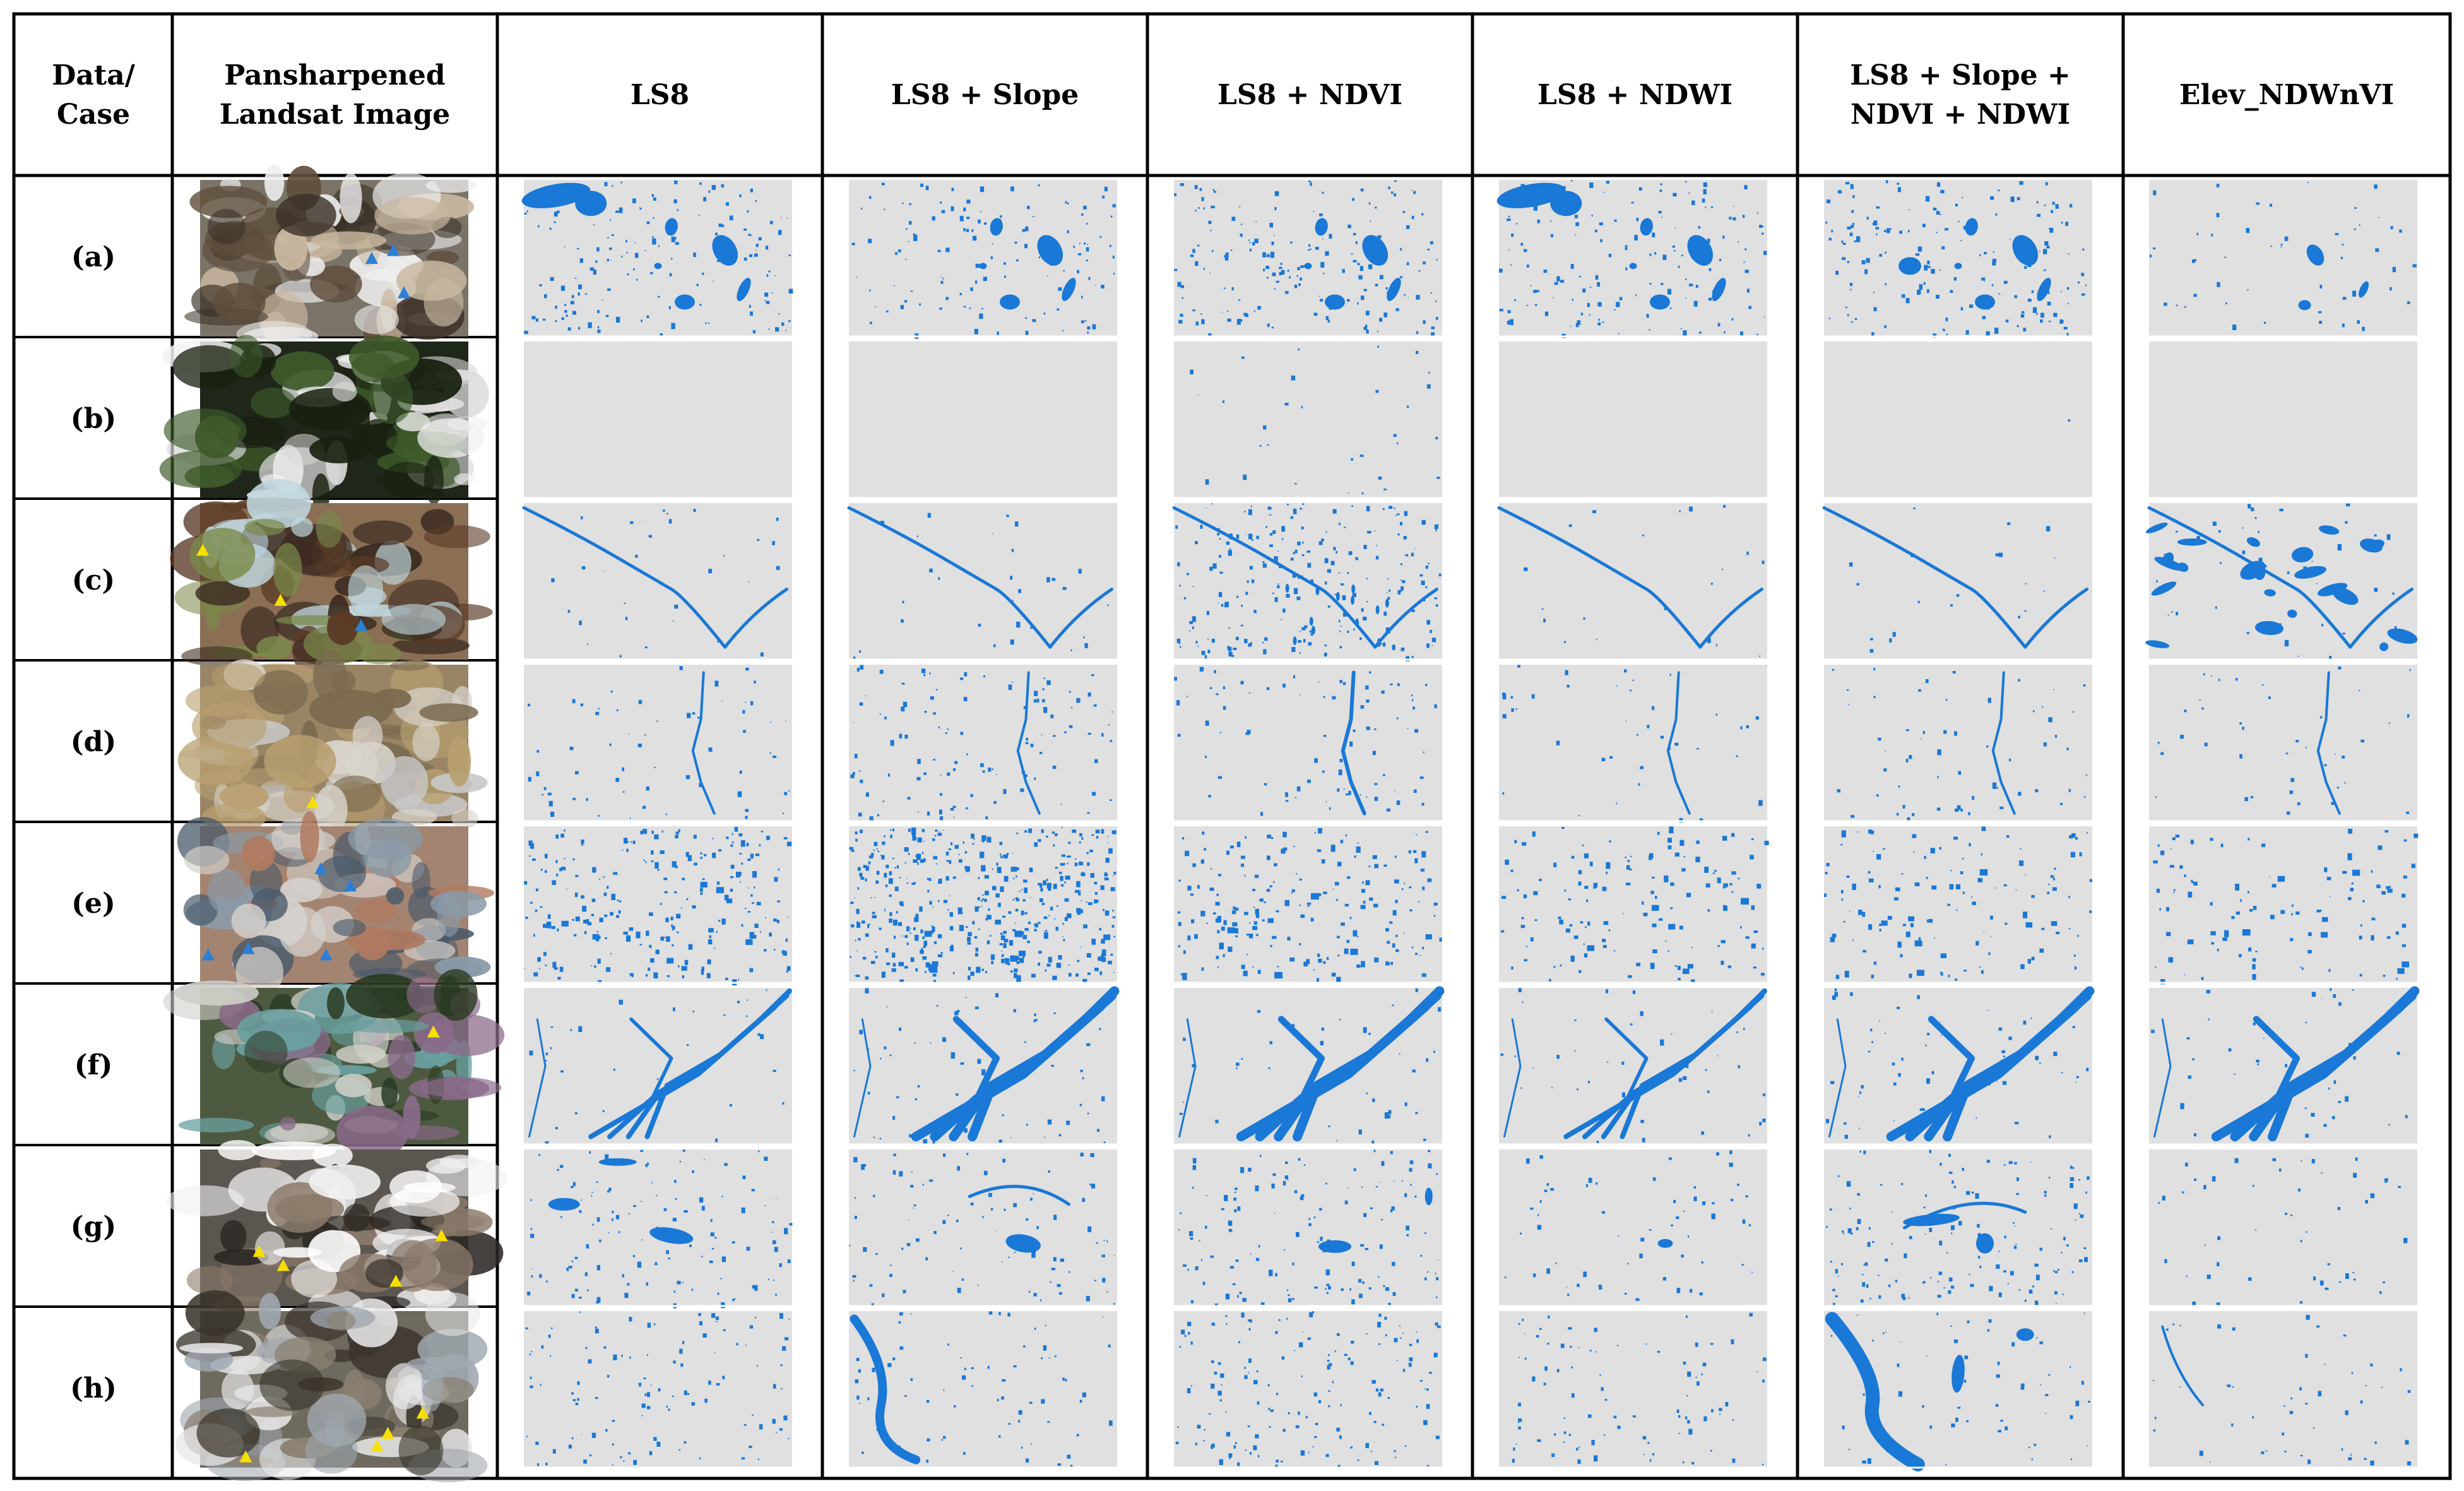 Image resolution: width=2464 pixels, height=1491 pixels. I want to click on row-label-d: (d), so click(93, 741).